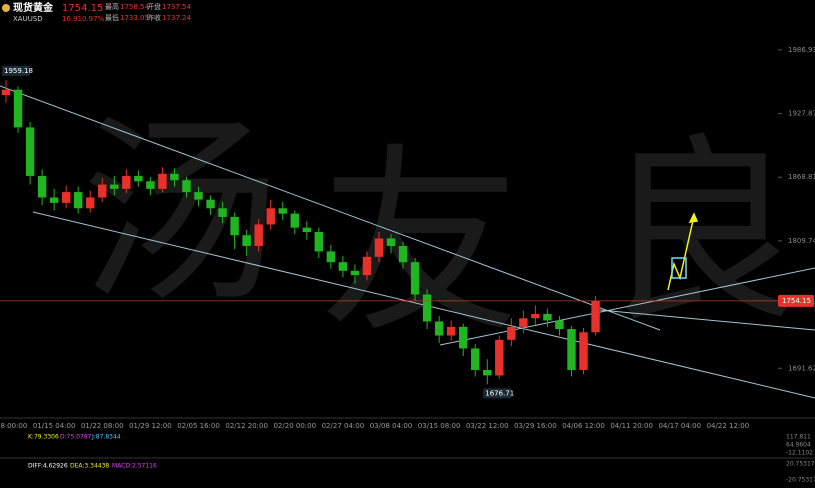  Describe the element at coordinates (535, 426) in the screenshot. I see `x-tick-label: 03/29 16:00` at that location.